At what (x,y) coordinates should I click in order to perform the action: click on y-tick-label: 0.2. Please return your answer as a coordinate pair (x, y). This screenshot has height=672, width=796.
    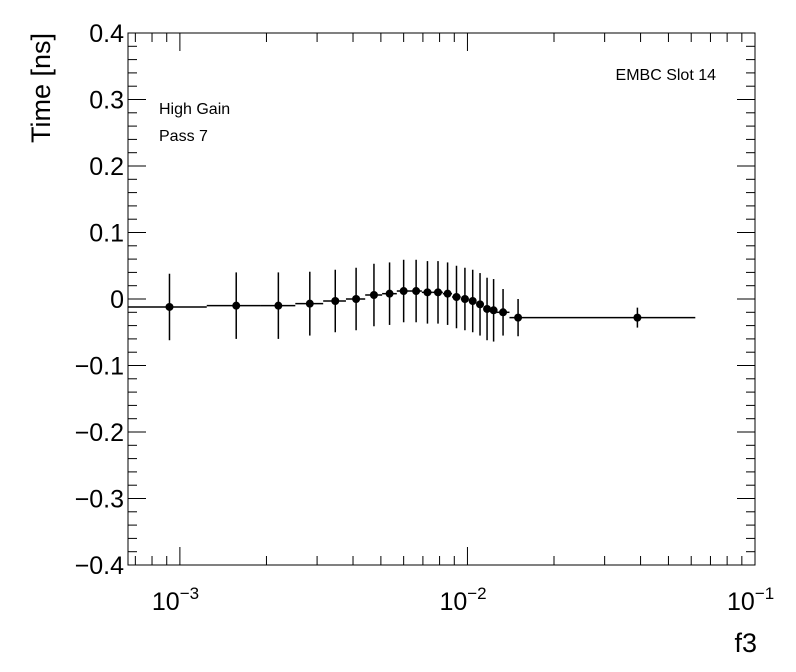
    Looking at the image, I should click on (106, 167).